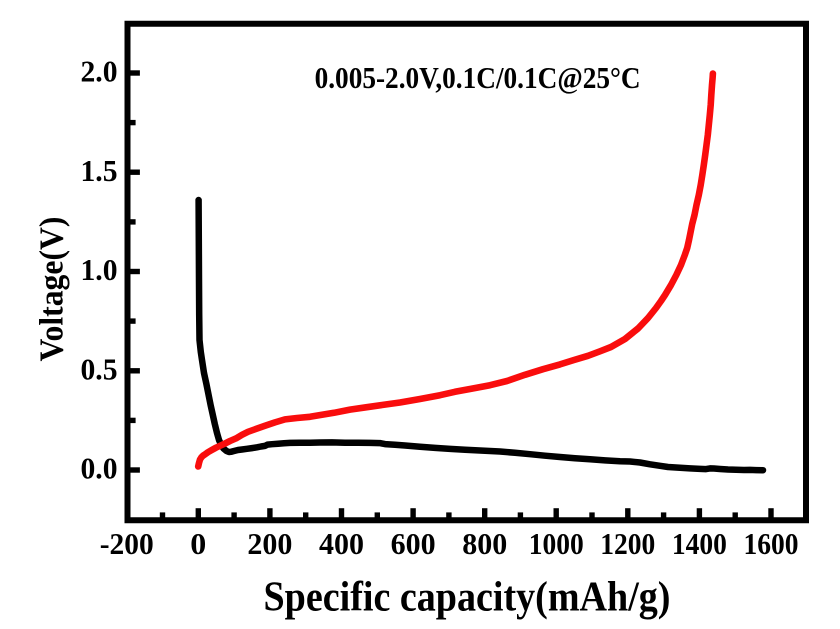 The width and height of the screenshot is (840, 629). Describe the element at coordinates (52, 289) in the screenshot. I see `svg-text: Voltage(V)` at that location.